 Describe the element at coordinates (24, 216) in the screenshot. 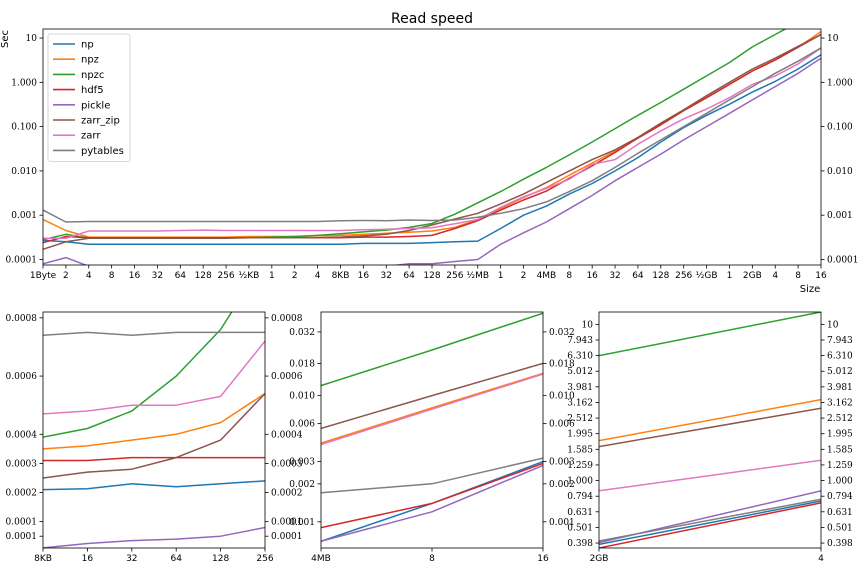

I see `y-tick-label-left: 0.001` at that location.